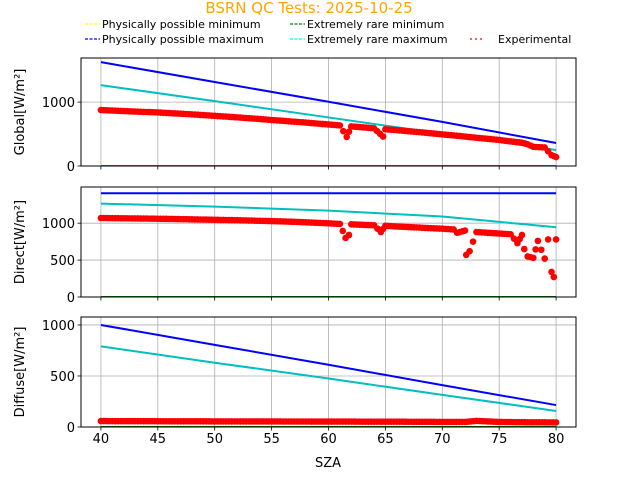 The width and height of the screenshot is (640, 484). I want to click on x-tick-label: 80, so click(556, 439).